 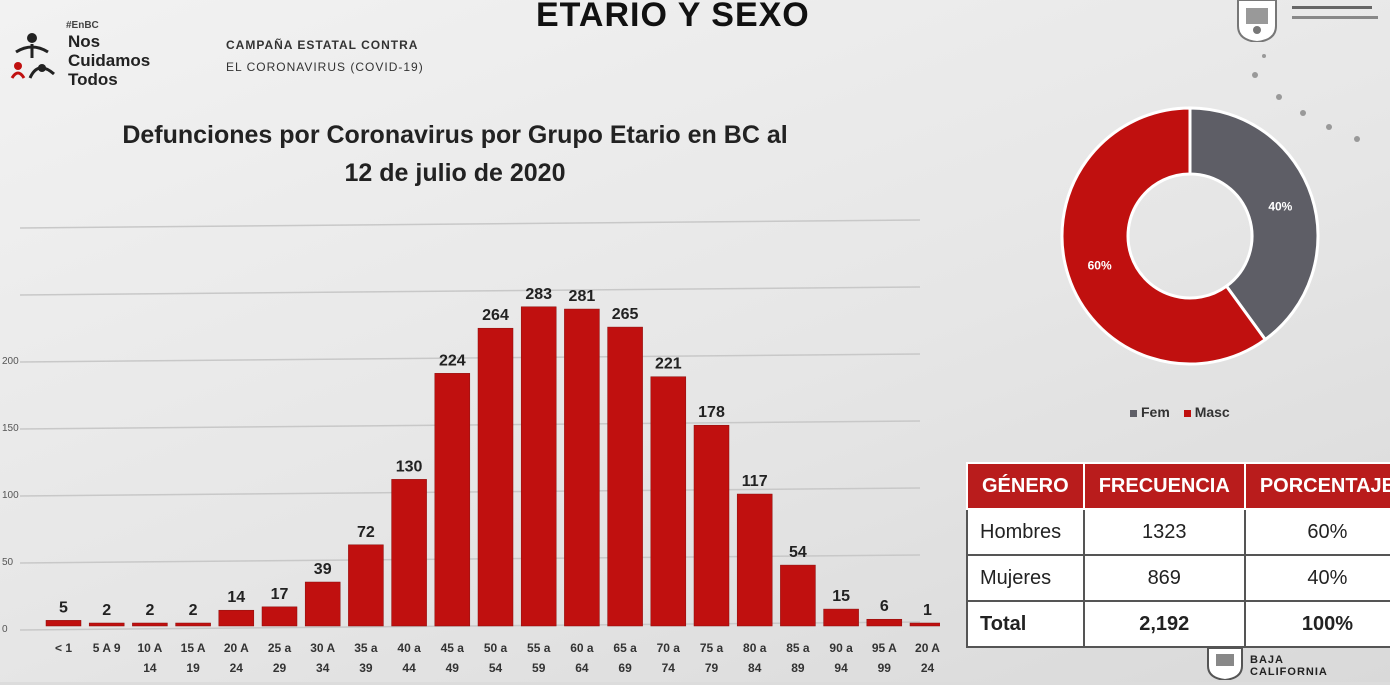 I want to click on legend-swatch-masc, so click(x=1187, y=413).